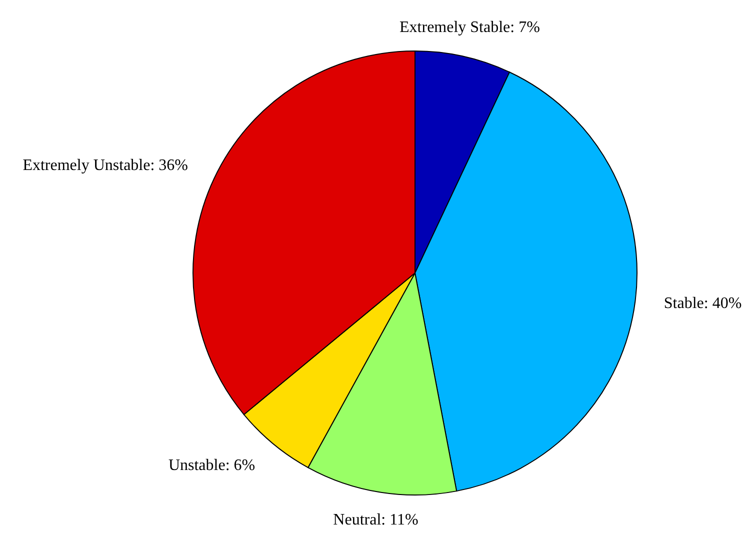 The image size is (750, 552). Describe the element at coordinates (375, 519) in the screenshot. I see `slice-label: Neutral: 11%` at that location.